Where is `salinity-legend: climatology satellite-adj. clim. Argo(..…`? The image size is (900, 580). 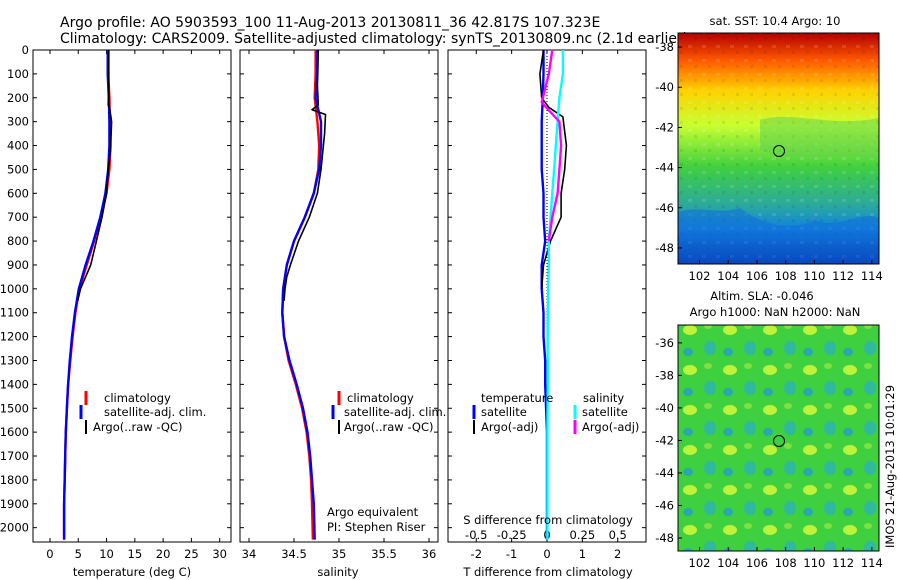
salinity-legend: climatology satellite-adj. clim. Argo(..… is located at coordinates (388, 412).